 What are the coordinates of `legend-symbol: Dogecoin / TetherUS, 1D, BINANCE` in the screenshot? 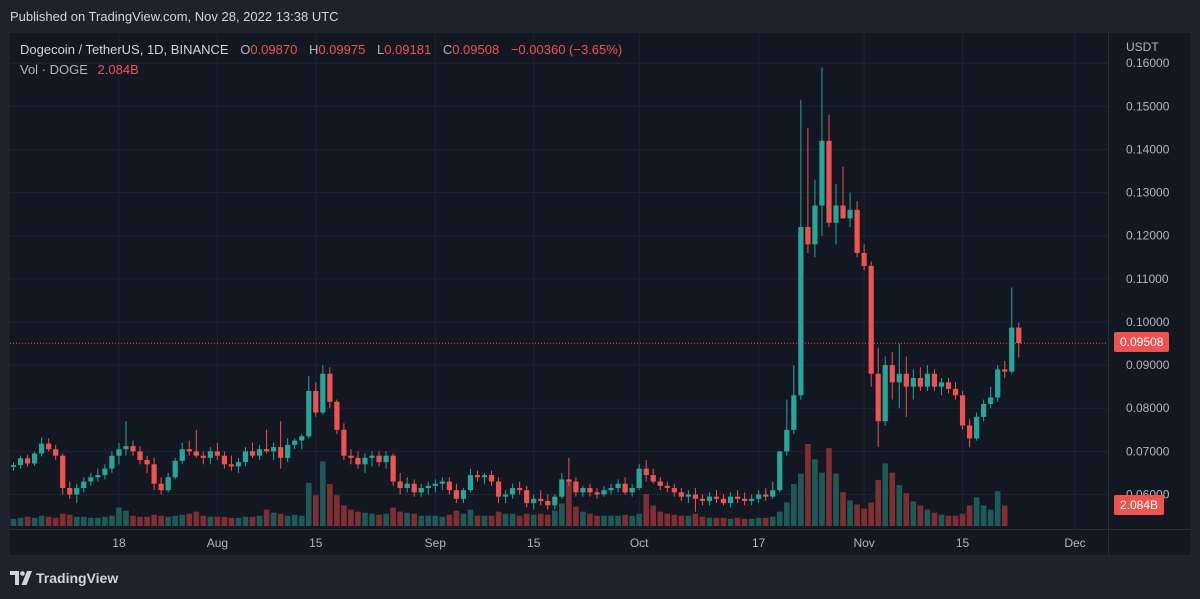 It's located at (124, 49).